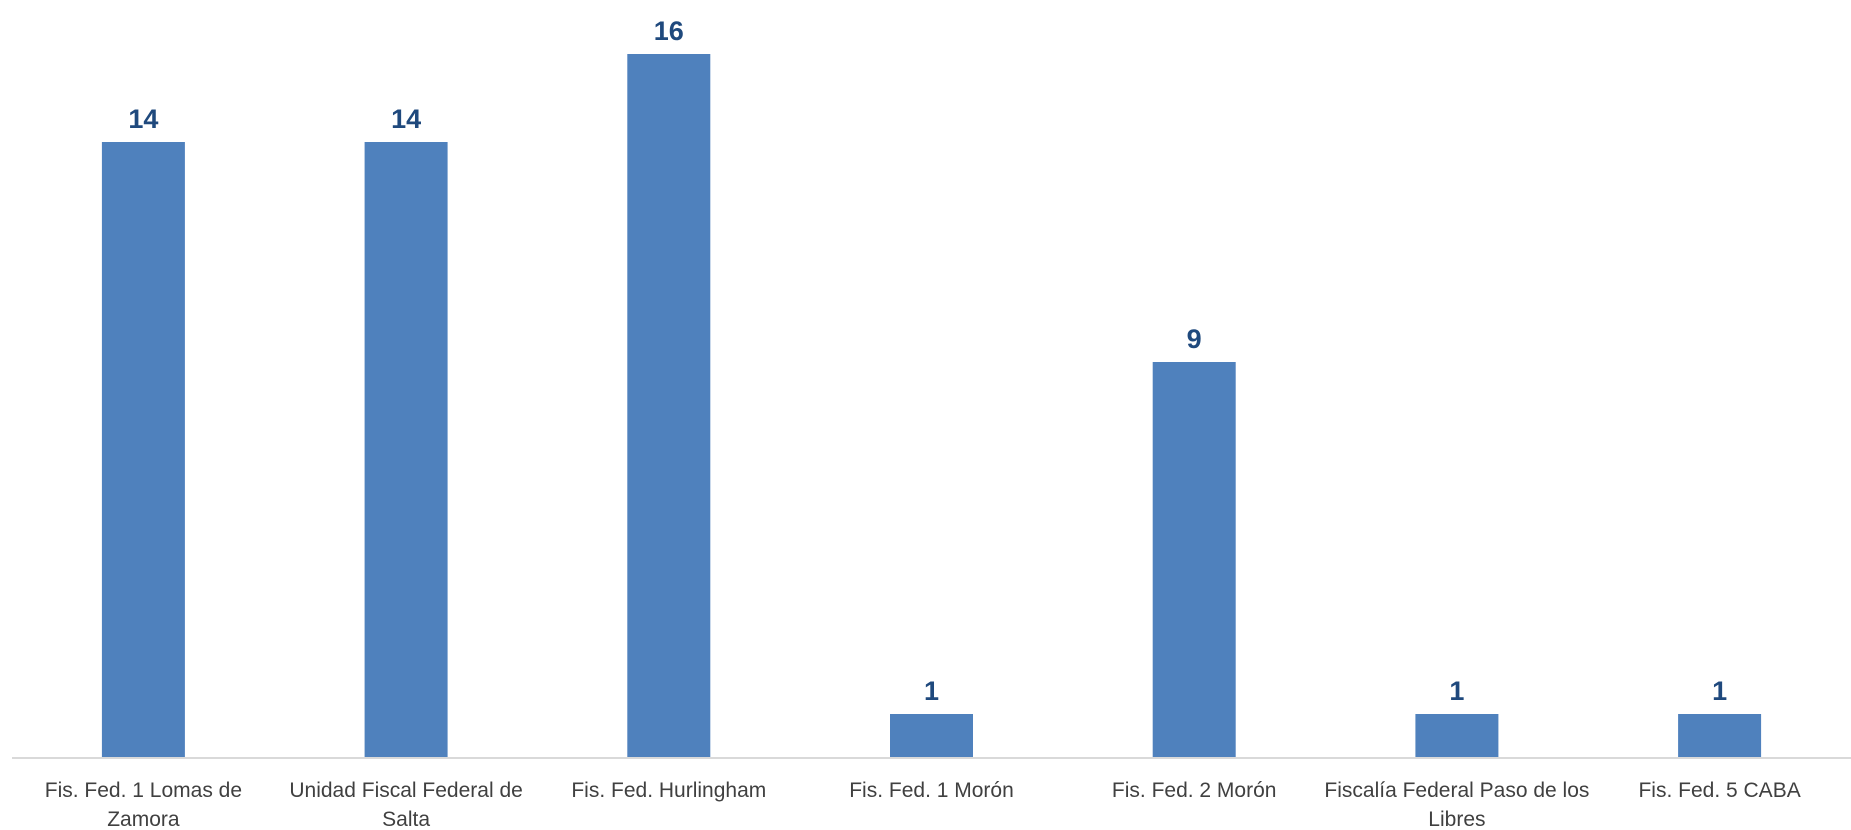 The image size is (1851, 830). Describe the element at coordinates (669, 31) in the screenshot. I see `data-label-3: 16` at that location.